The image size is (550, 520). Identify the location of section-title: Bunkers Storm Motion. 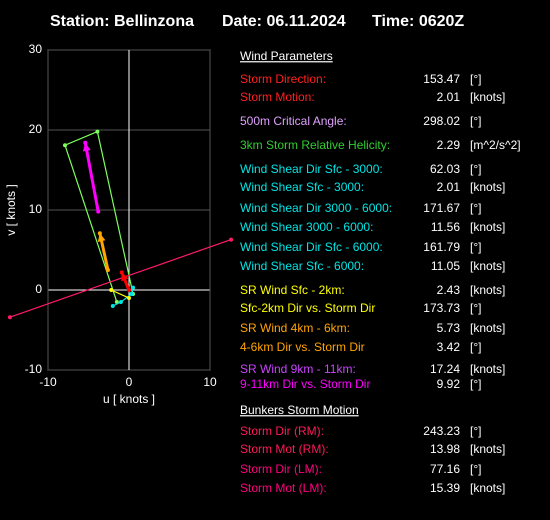
(299, 410).